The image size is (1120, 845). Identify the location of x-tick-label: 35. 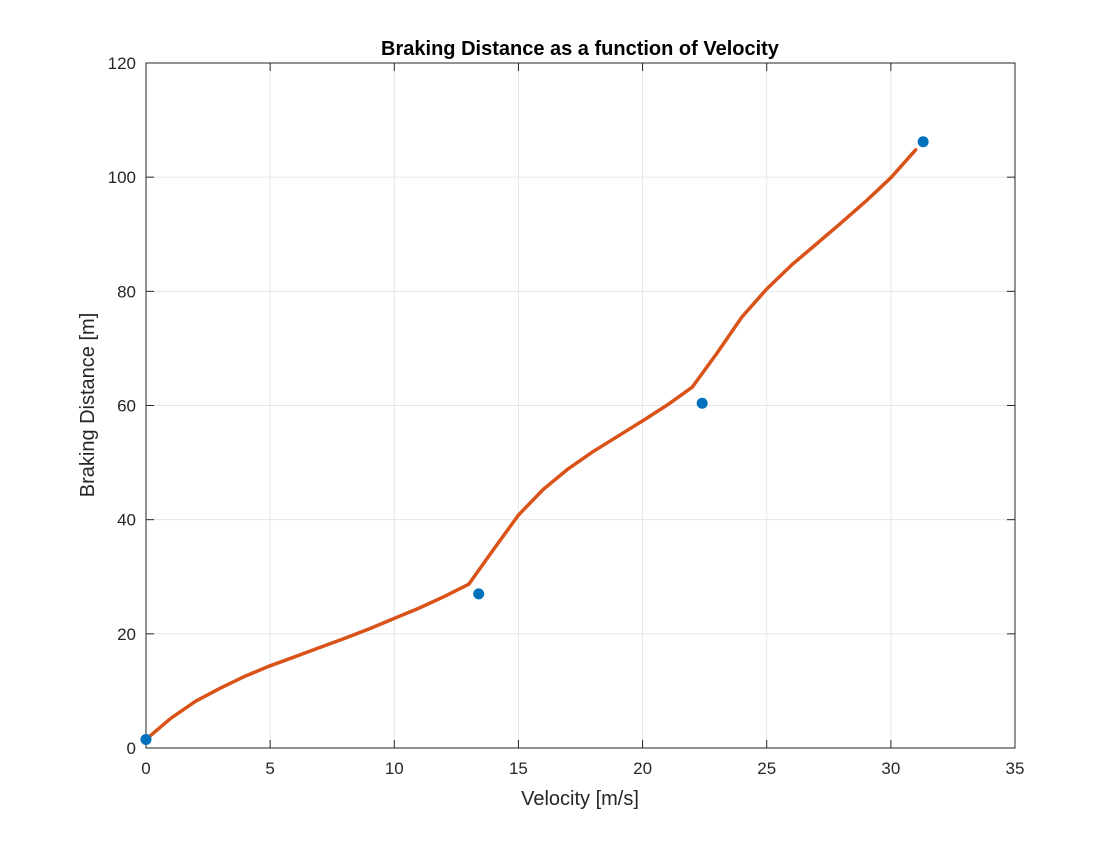
(1015, 768).